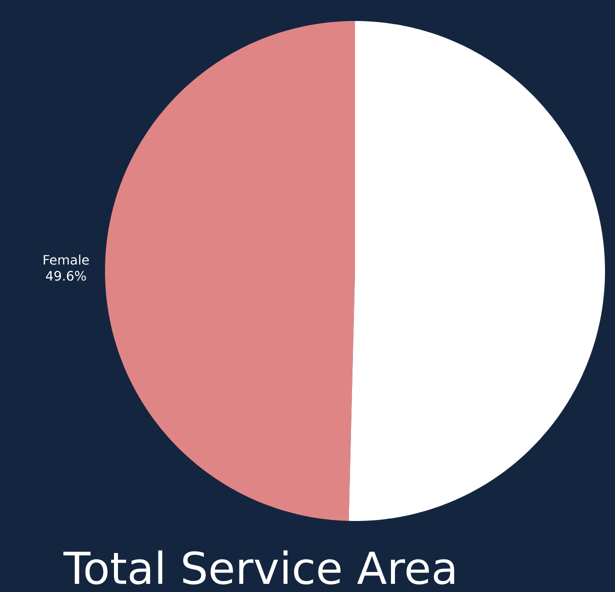 The image size is (615, 592). What do you see at coordinates (66, 275) in the screenshot?
I see `data-label: 49.6%` at bounding box center [66, 275].